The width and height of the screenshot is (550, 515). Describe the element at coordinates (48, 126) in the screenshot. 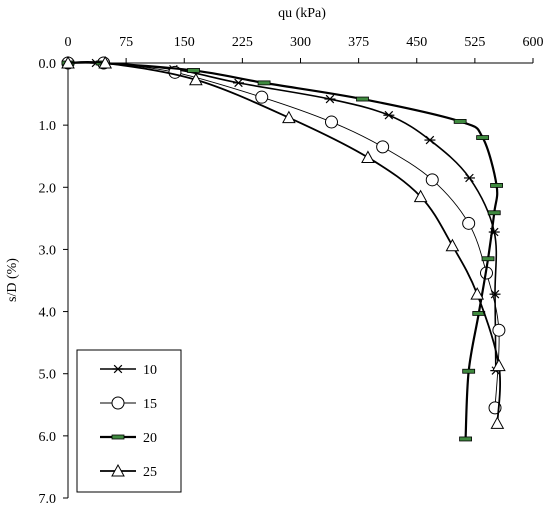

I see `y-tick-label: 1.0` at that location.